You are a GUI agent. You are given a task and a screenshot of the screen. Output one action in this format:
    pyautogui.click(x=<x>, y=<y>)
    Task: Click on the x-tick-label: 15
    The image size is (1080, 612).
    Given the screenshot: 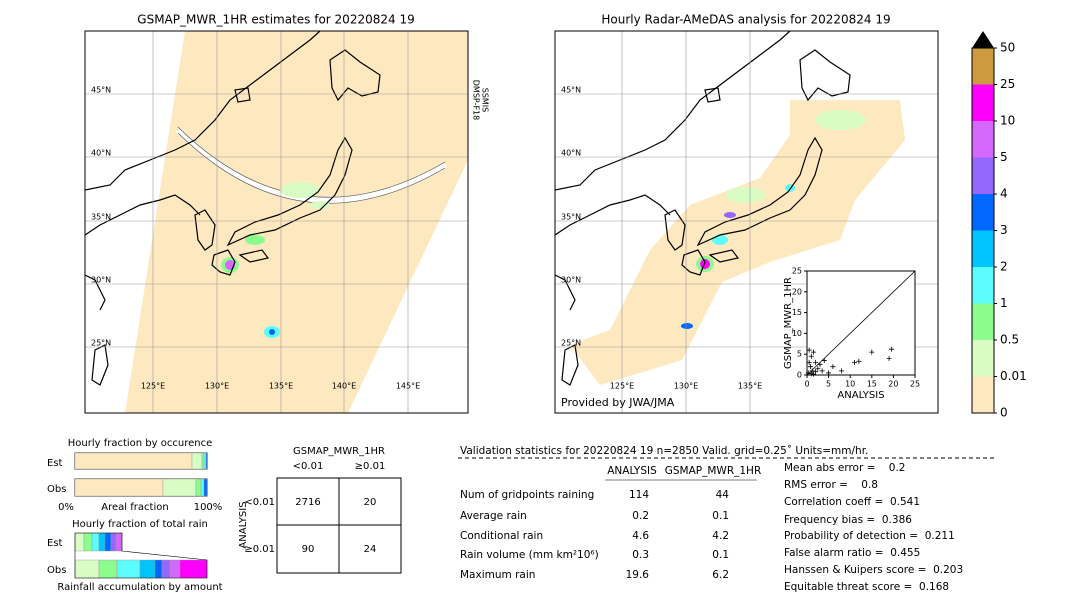 What is the action you would take?
    pyautogui.click(x=872, y=384)
    